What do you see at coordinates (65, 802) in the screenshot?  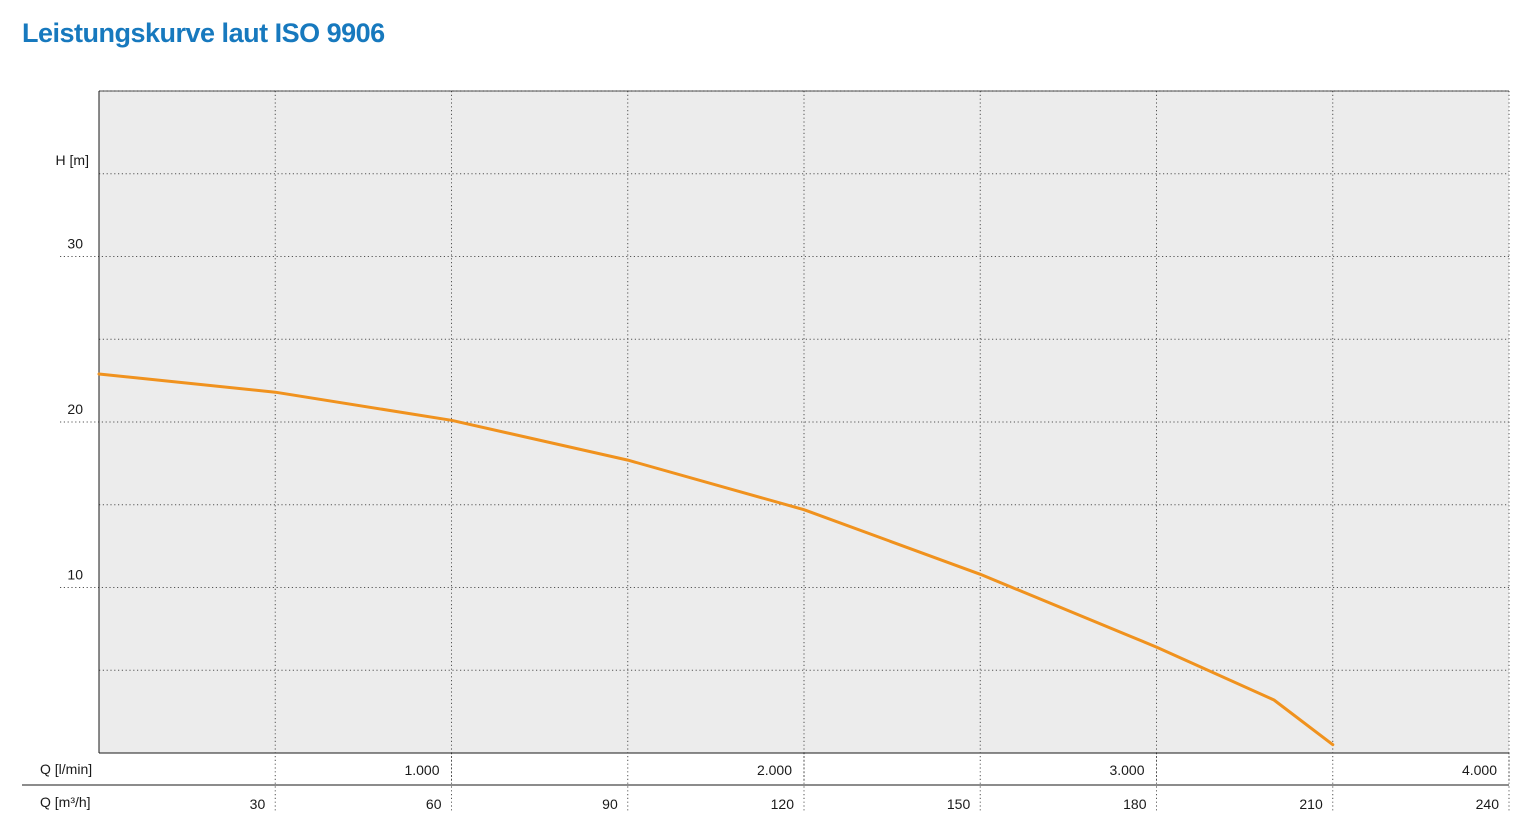 I see `x-axis-label-m3h: Q [m³/h]` at bounding box center [65, 802].